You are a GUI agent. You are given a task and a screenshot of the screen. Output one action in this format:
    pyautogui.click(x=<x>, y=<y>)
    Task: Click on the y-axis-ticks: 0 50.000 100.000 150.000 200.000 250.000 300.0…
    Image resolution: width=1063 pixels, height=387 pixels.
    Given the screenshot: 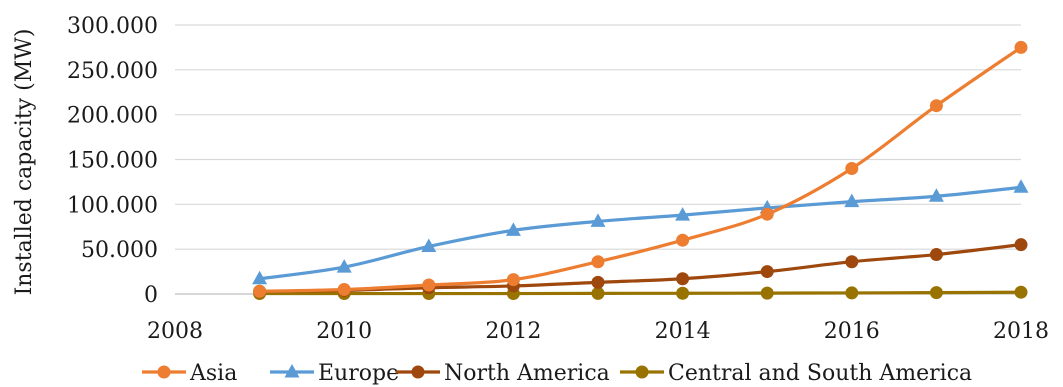 What is the action you would take?
    pyautogui.click(x=112, y=161)
    